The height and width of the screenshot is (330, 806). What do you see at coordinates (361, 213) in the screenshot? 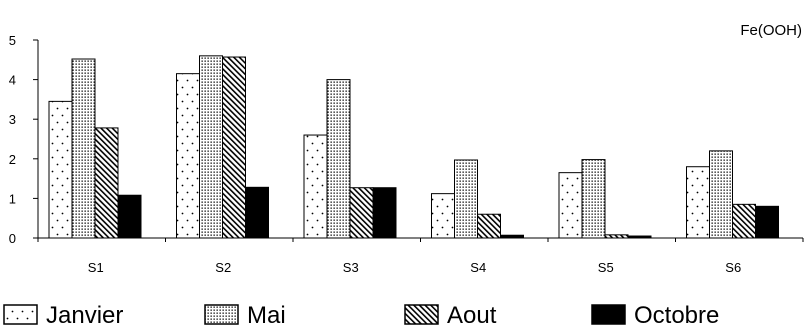
I see `bar-s3-aout` at bounding box center [361, 213].